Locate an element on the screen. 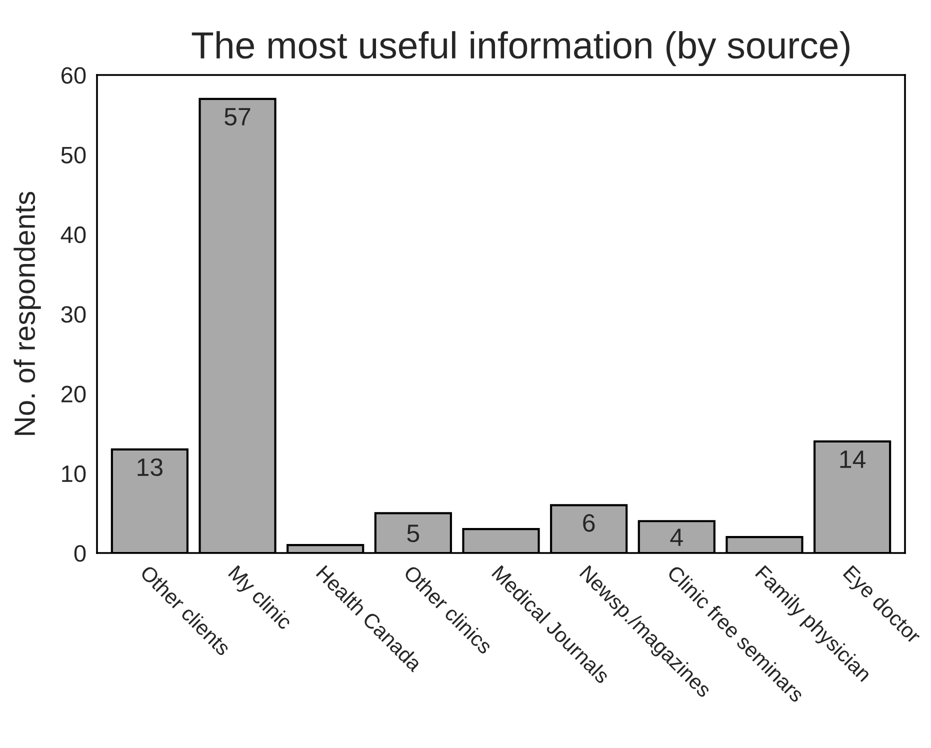 The image size is (931, 748). chart-title: The most useful information (by source) is located at coordinates (521, 48).